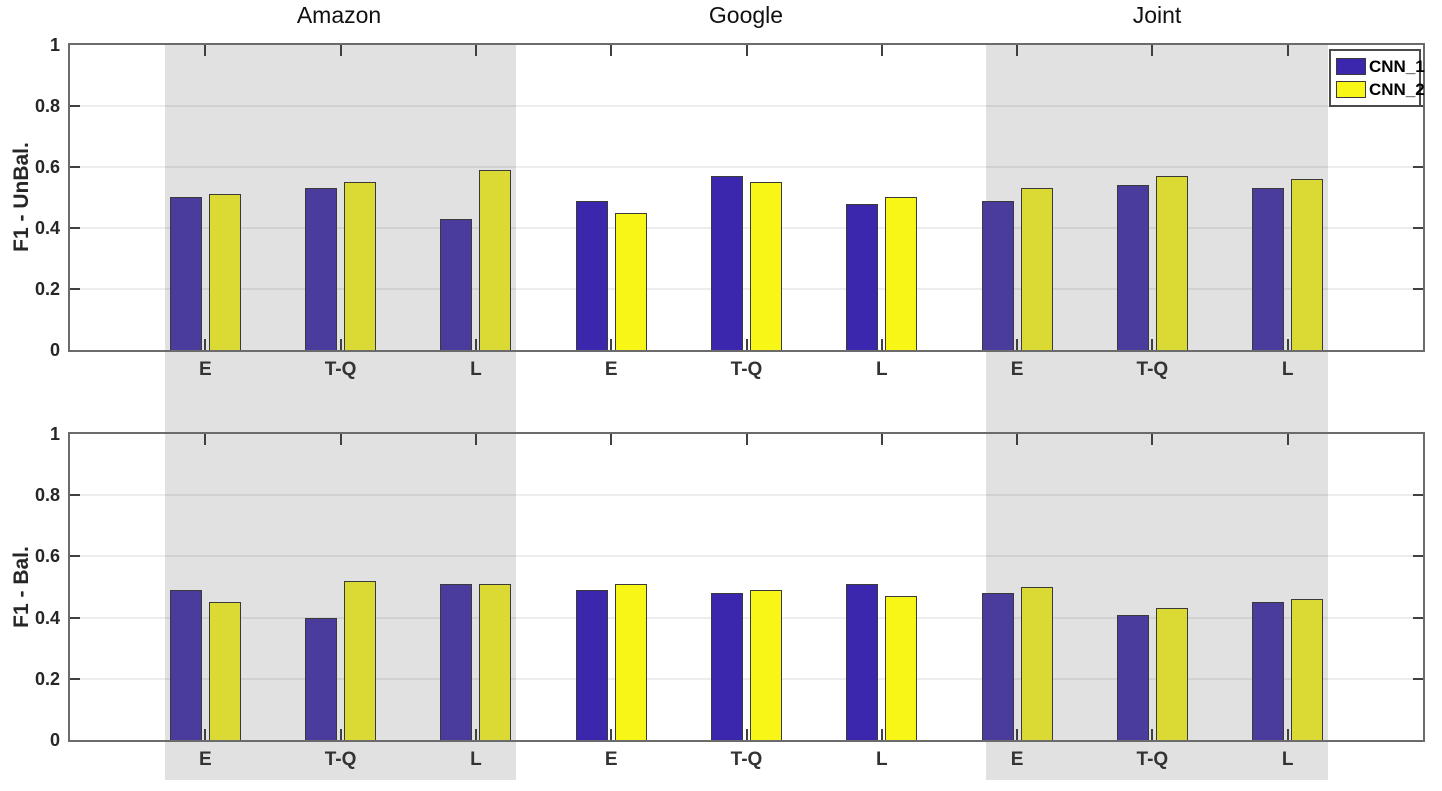 This screenshot has height=791, width=1442. I want to click on bar-pair-amazon-l, so click(476, 662).